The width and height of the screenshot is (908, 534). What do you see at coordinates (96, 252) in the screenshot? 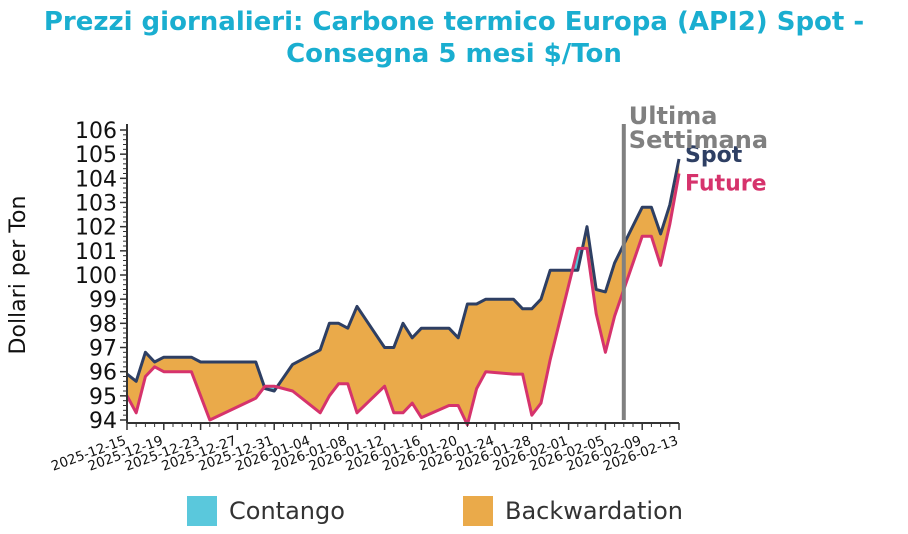
I see `y-tick-label: 101` at bounding box center [96, 252].